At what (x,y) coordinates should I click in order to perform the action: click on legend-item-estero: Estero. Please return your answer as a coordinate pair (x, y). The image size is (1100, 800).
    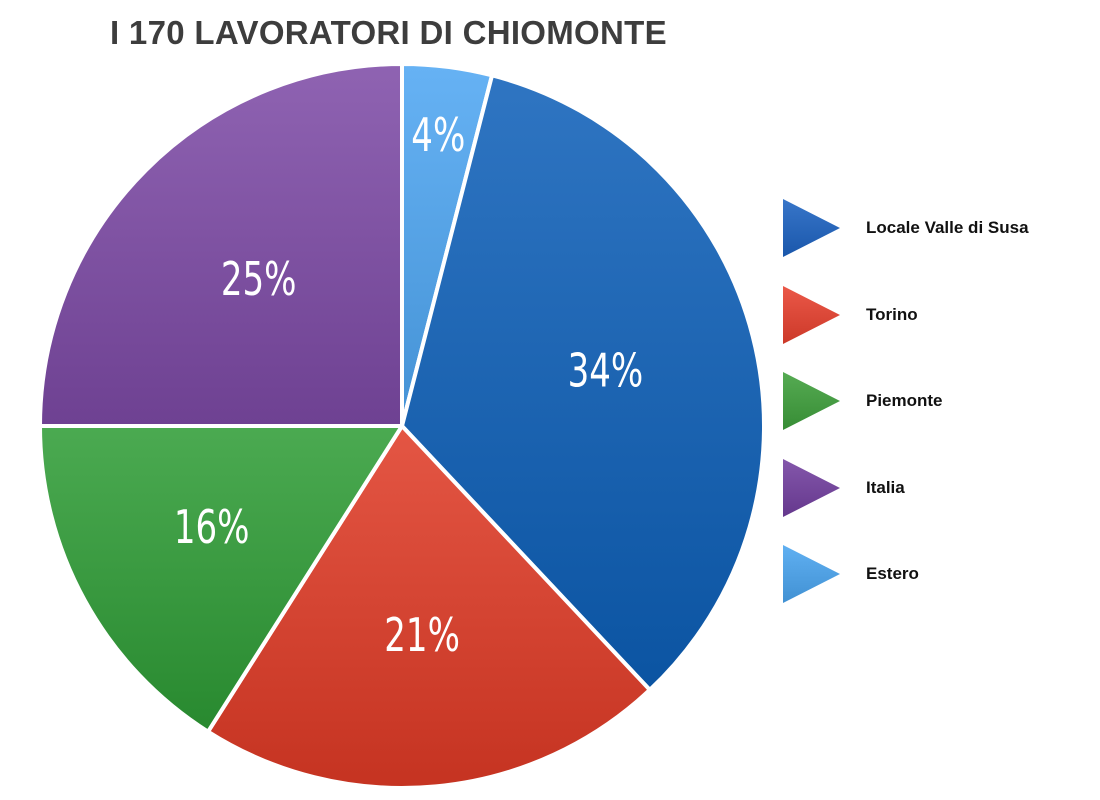
    Looking at the image, I should click on (932, 574).